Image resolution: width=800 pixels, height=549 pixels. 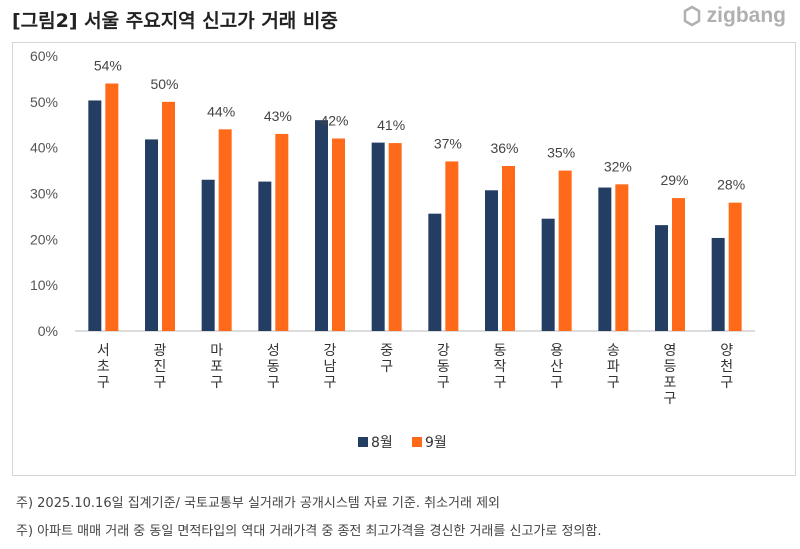 I want to click on x-tick-label: 등, so click(x=670, y=367).